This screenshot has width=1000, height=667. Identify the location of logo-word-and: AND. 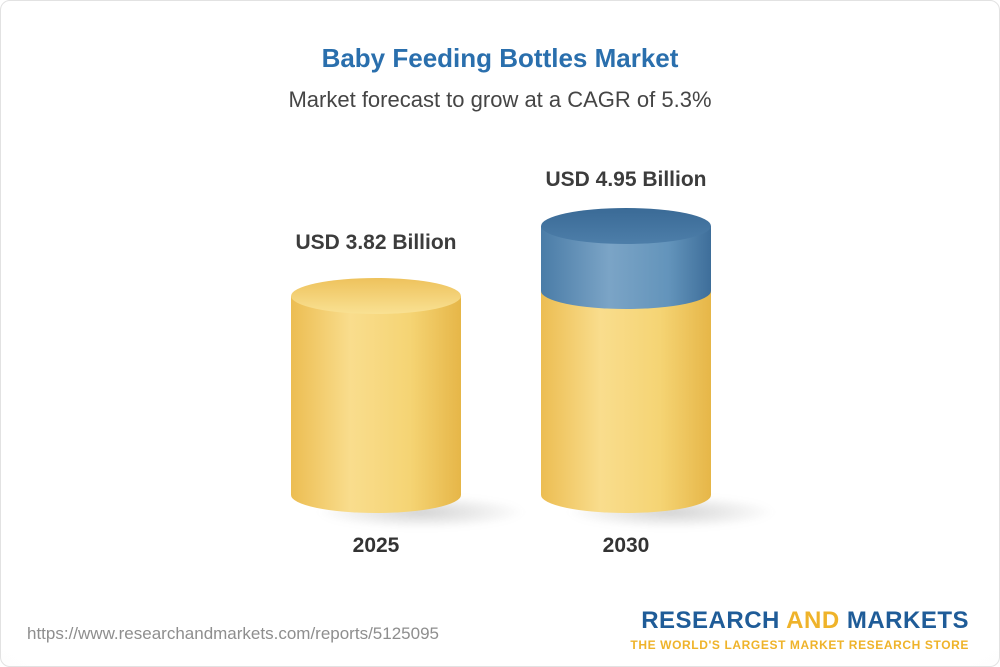
(813, 620).